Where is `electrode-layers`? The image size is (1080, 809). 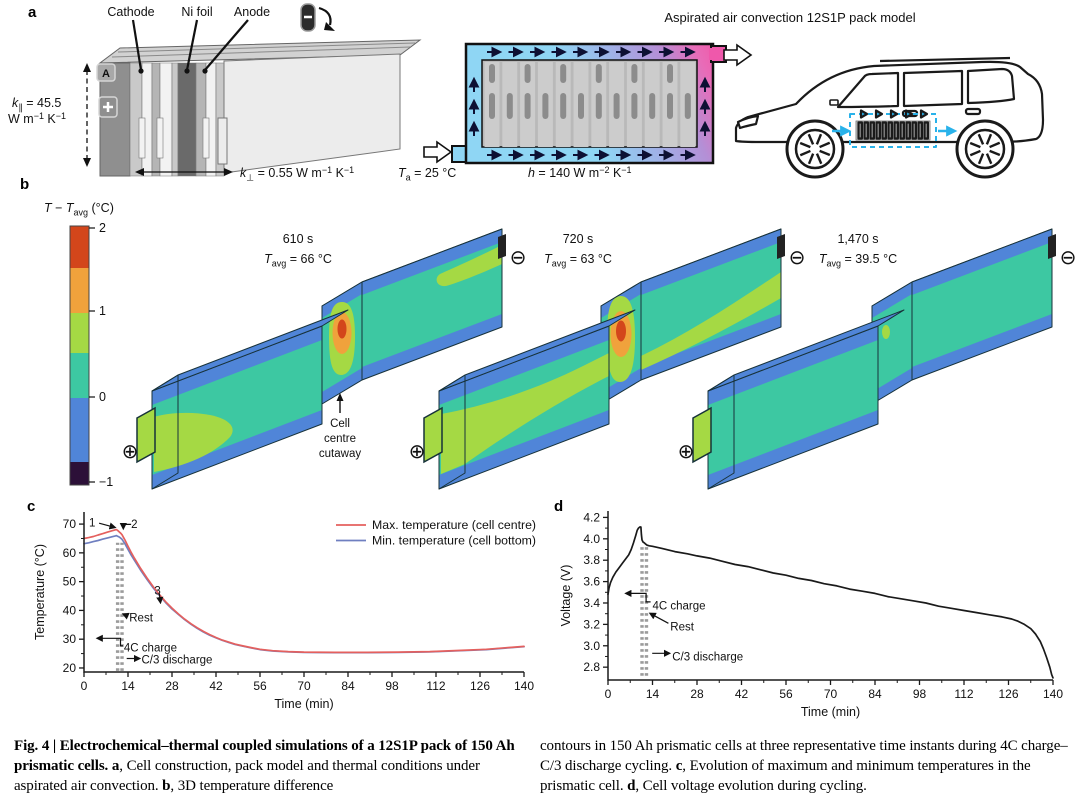 electrode-layers is located at coordinates (177, 119).